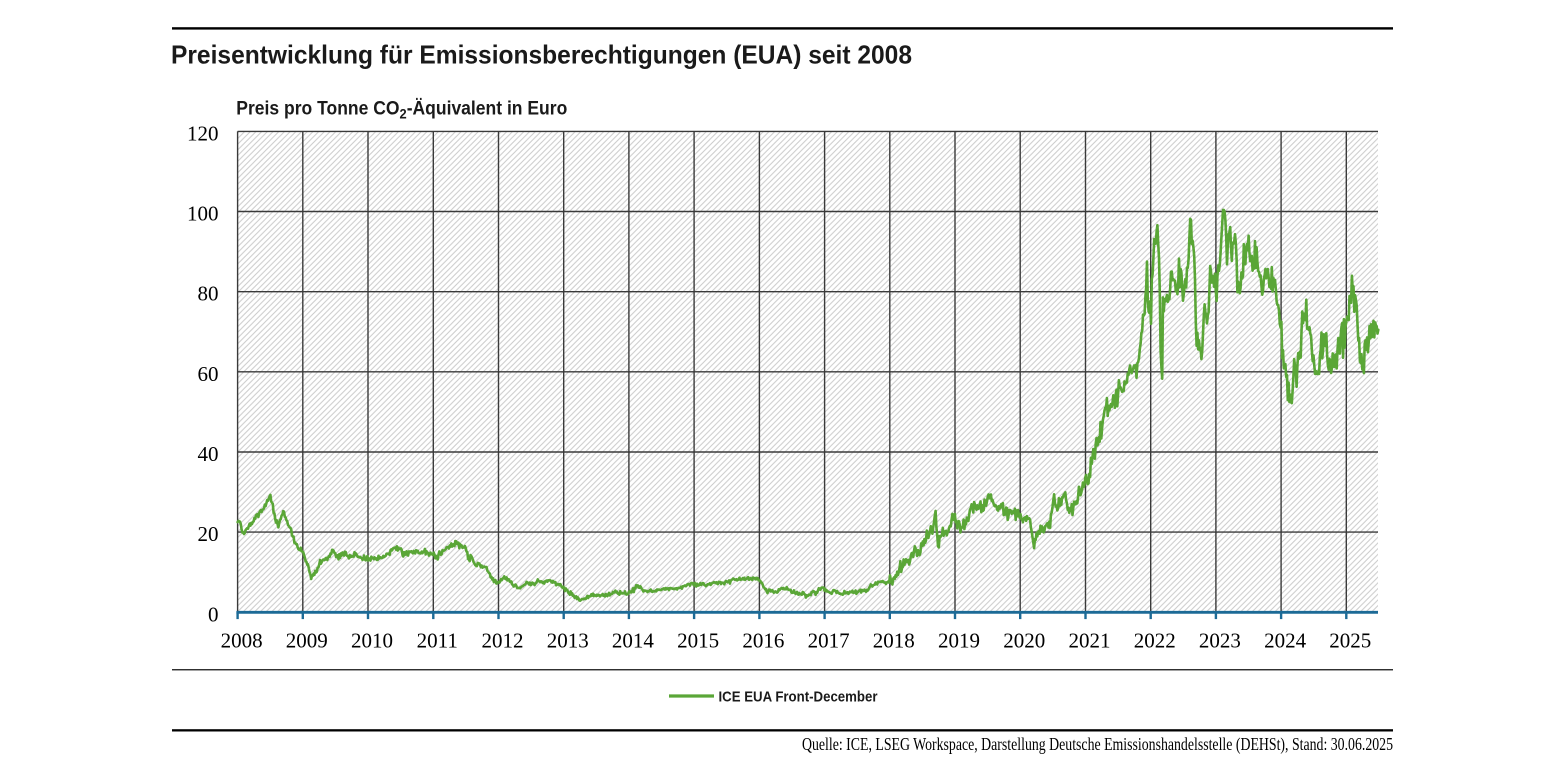  What do you see at coordinates (203, 214) in the screenshot?
I see `svg-text: 100` at bounding box center [203, 214].